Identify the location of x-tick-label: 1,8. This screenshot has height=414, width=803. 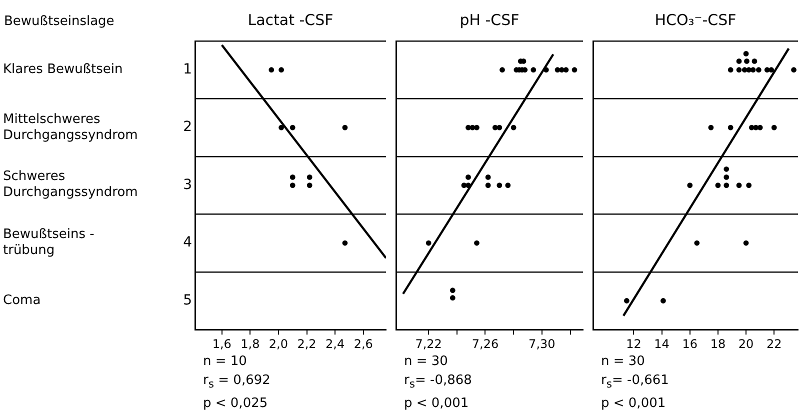
(250, 343).